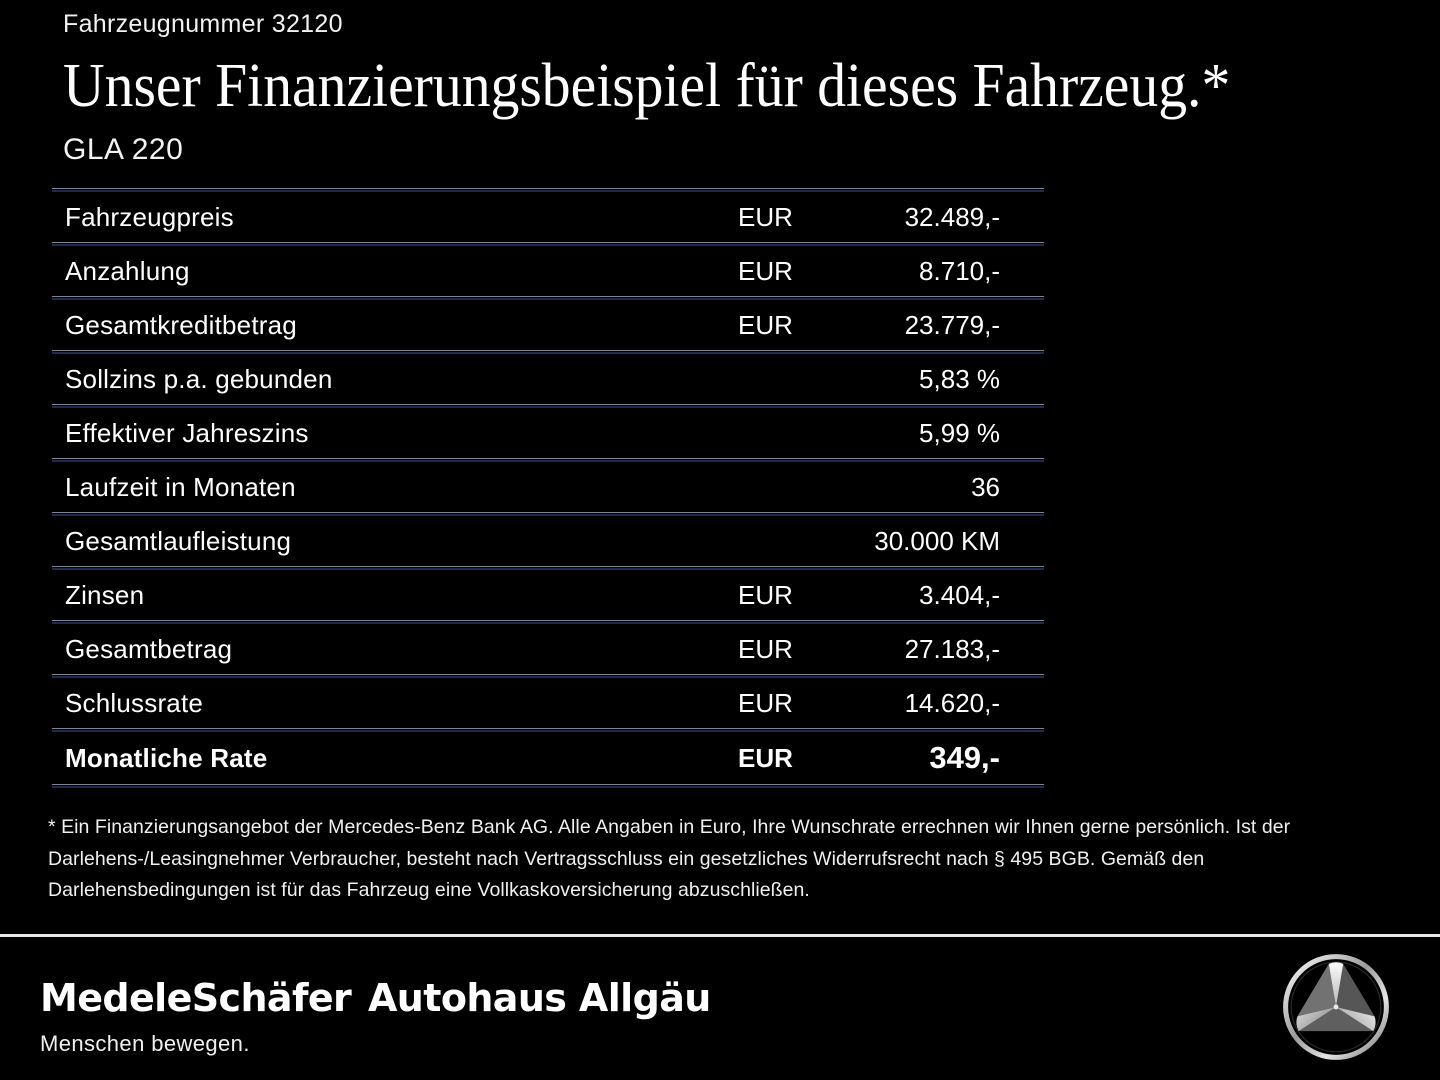 Image resolution: width=1440 pixels, height=1080 pixels. Describe the element at coordinates (180, 486) in the screenshot. I see `row-label: Laufzeit in Monaten` at that location.